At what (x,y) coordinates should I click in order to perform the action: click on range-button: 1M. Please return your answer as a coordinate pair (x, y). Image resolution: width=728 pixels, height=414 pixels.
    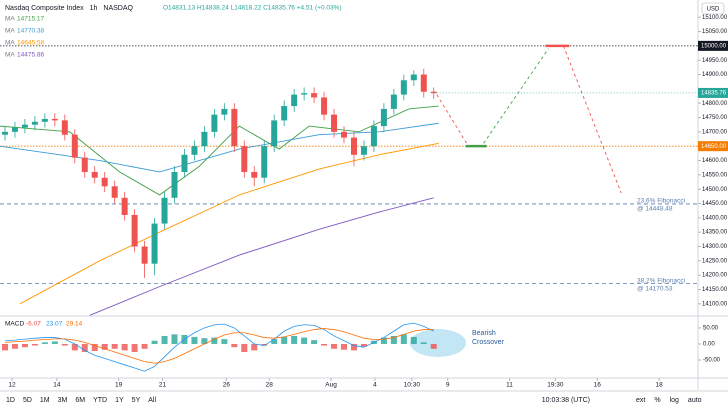
    Looking at the image, I should click on (45, 400).